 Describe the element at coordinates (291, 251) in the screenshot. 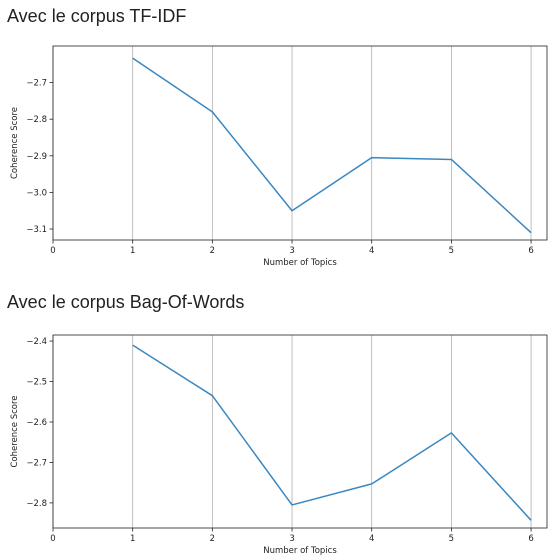

I see `tfidf-x-tick-label: 3` at that location.